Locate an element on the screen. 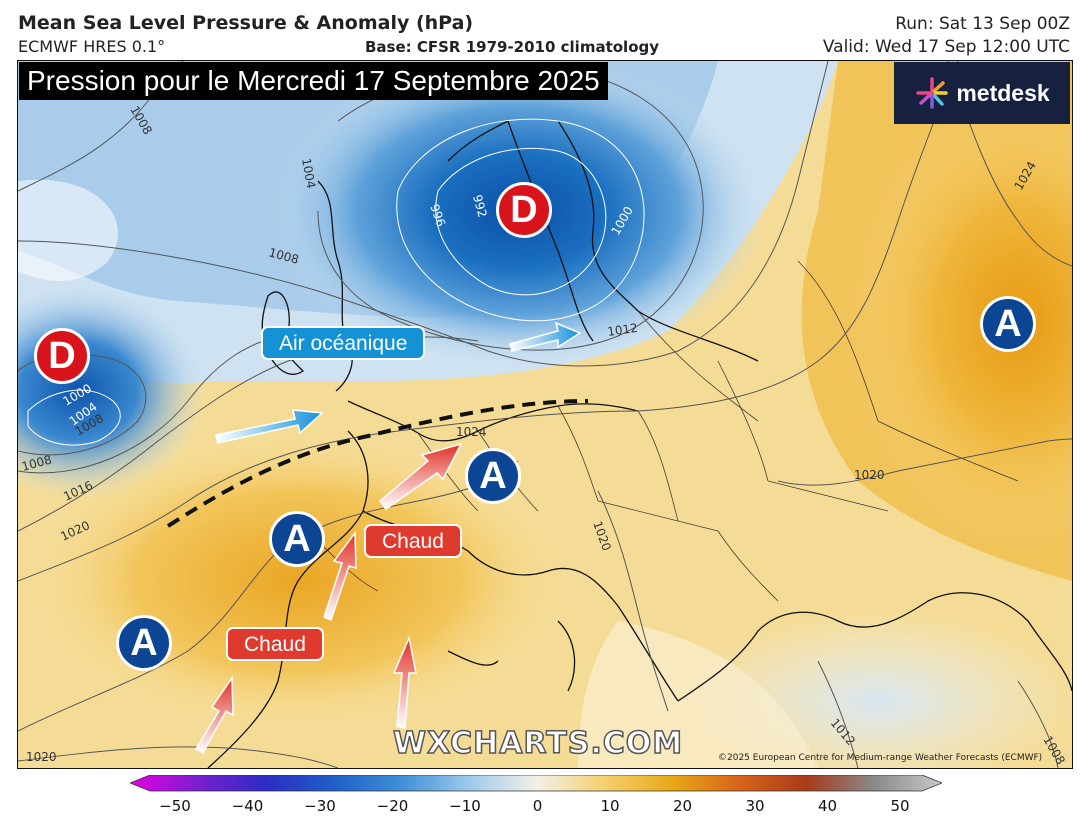  anomaly-colorbar is located at coordinates (536, 783).